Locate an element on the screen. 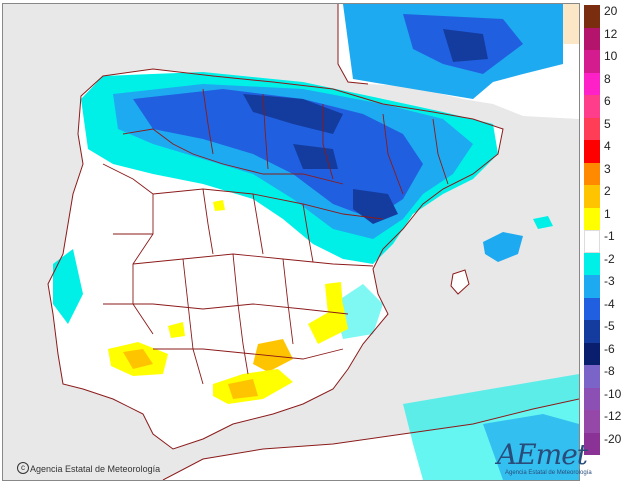  legend-label: -4 is located at coordinates (609, 303).